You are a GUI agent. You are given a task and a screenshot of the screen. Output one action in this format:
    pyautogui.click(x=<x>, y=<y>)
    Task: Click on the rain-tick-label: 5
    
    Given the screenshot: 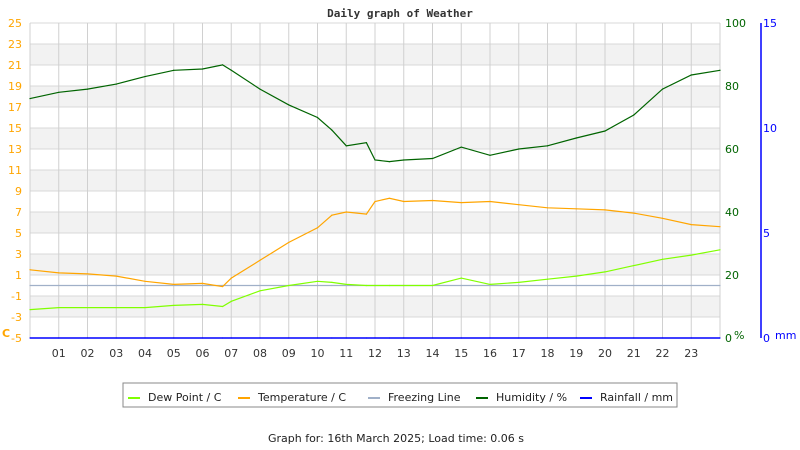 What is the action you would take?
    pyautogui.click(x=766, y=233)
    